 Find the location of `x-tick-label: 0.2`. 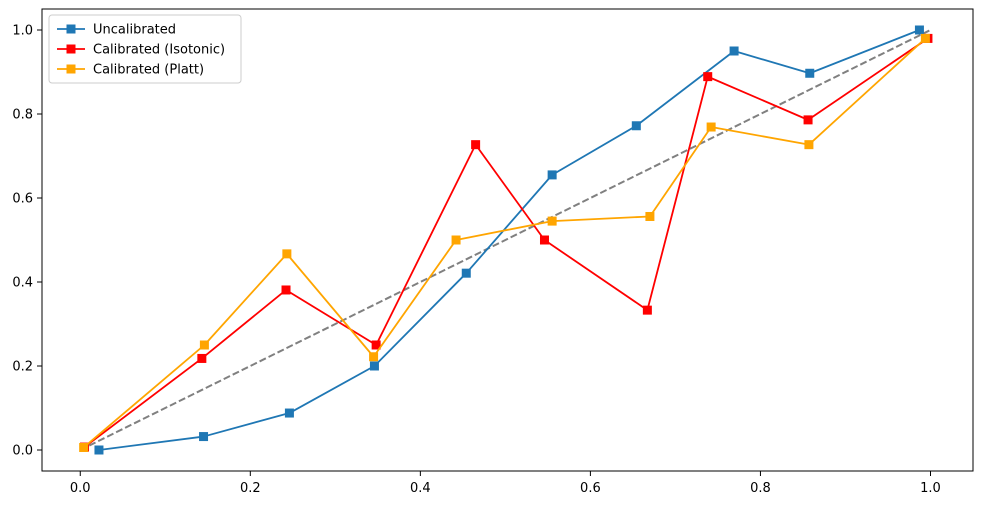

x-tick-label: 0.2 is located at coordinates (250, 488).